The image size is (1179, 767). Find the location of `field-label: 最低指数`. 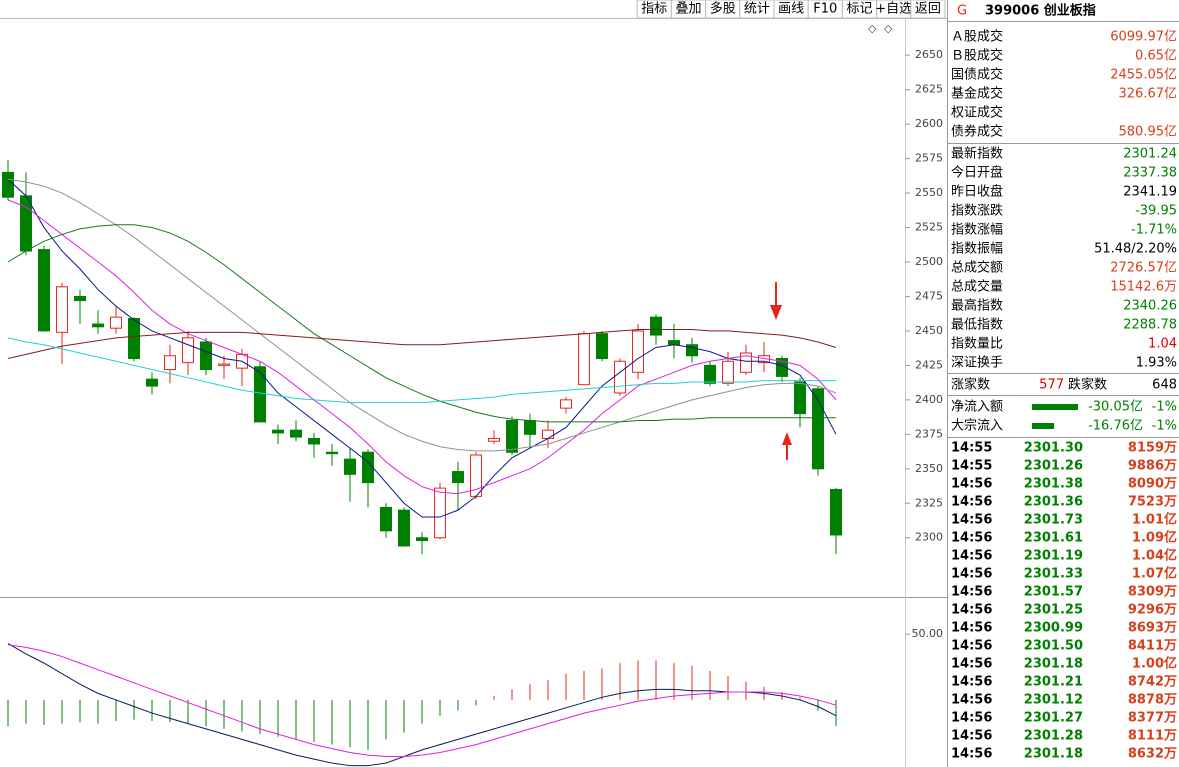

field-label: 最低指数 is located at coordinates (977, 325).